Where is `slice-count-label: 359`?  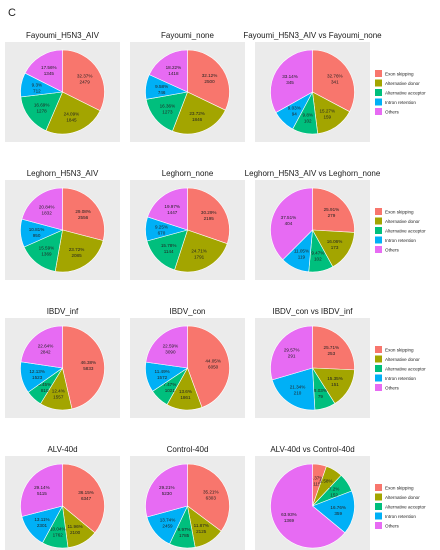
slice-count-label: 359 is located at coordinates (338, 513).